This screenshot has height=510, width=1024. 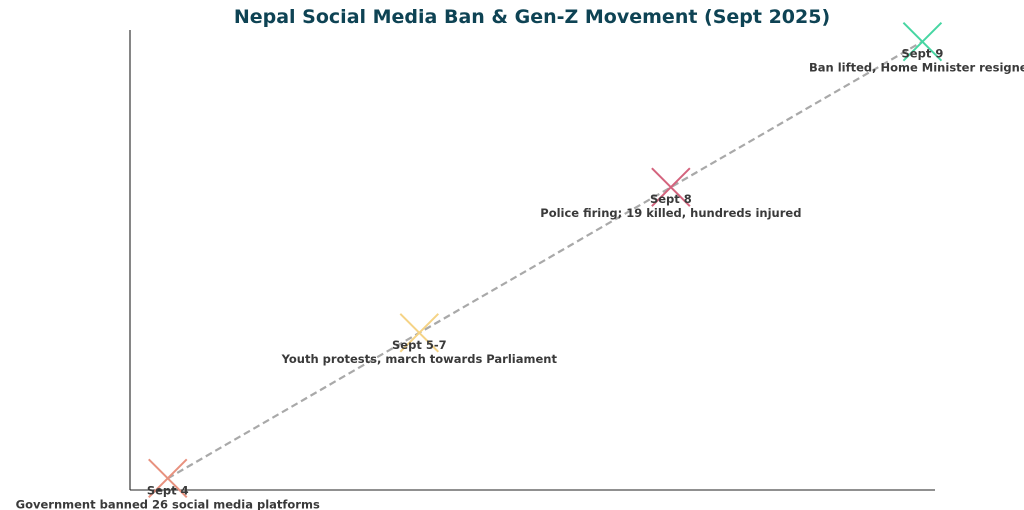 I want to click on event-date-label: Sept 5-7, so click(x=419, y=345).